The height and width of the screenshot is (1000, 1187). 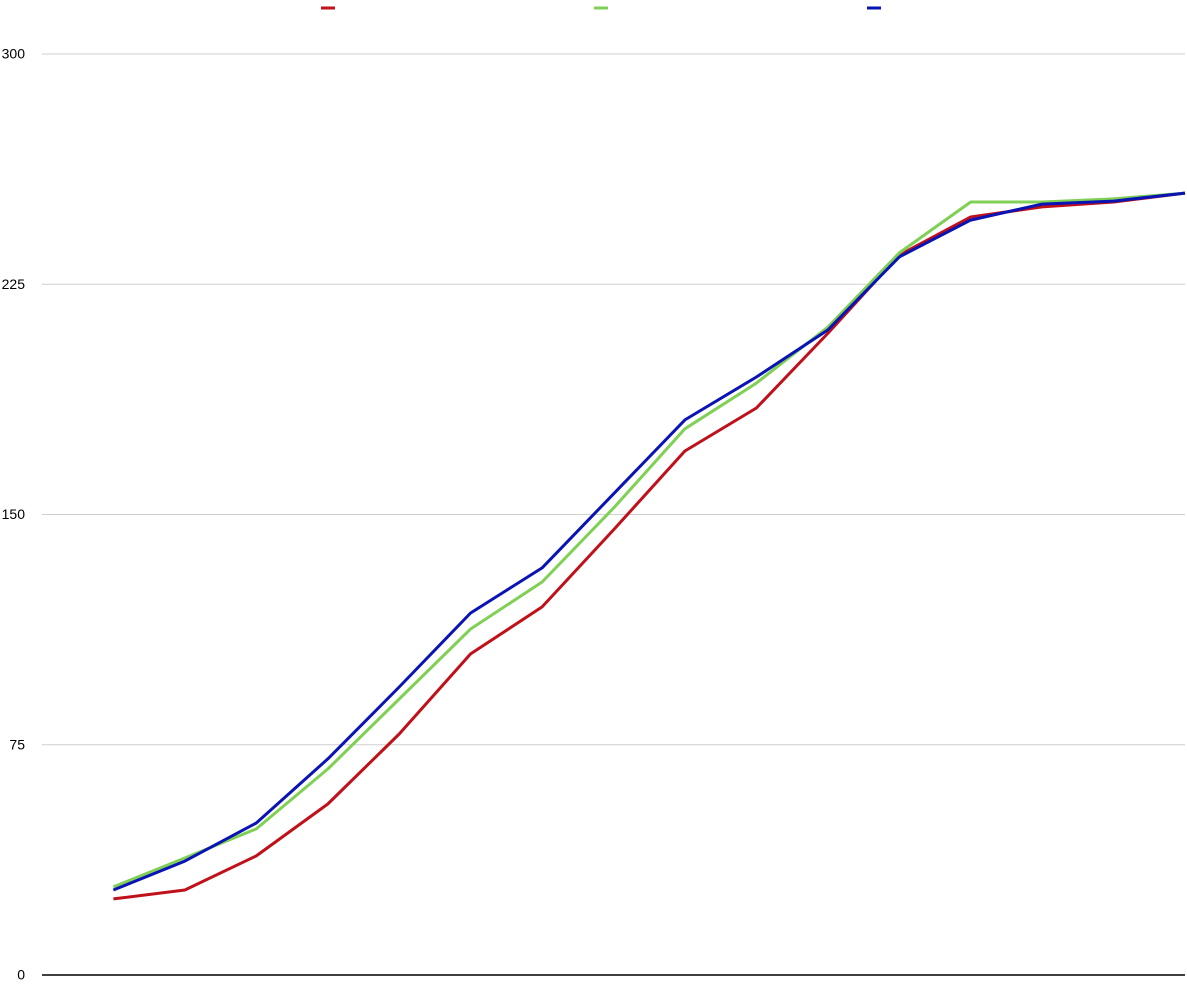 I want to click on y-tick-label: 225, so click(x=14, y=284).